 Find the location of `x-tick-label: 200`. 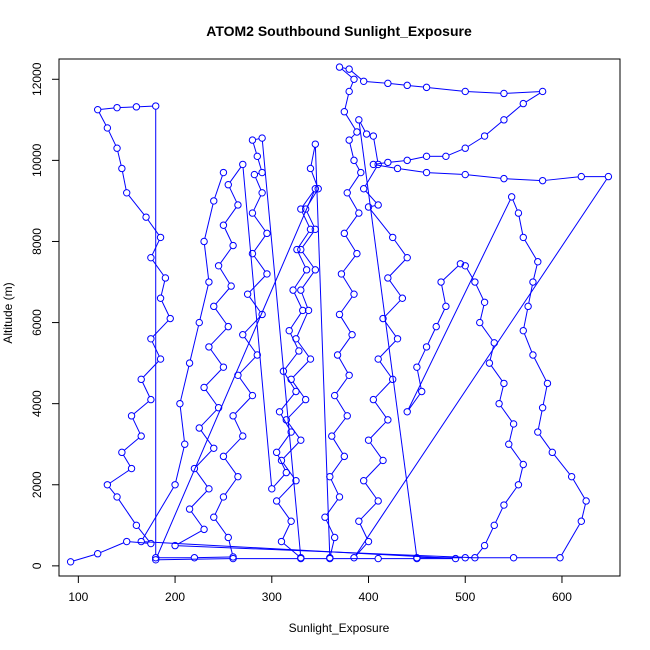

x-tick-label: 200 is located at coordinates (175, 597).